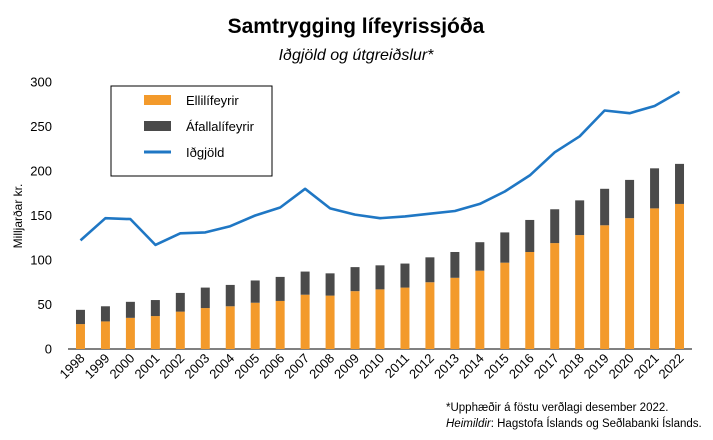  I want to click on source-label: Heimildir, so click(469, 424).